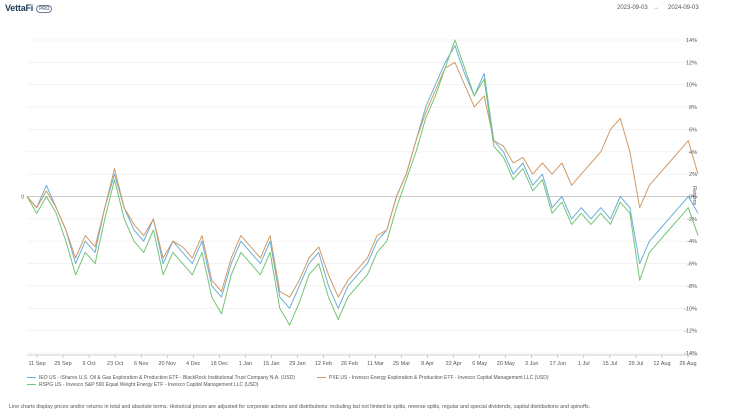 The image size is (750, 417). I want to click on y-tick-label: 0%, so click(693, 198).